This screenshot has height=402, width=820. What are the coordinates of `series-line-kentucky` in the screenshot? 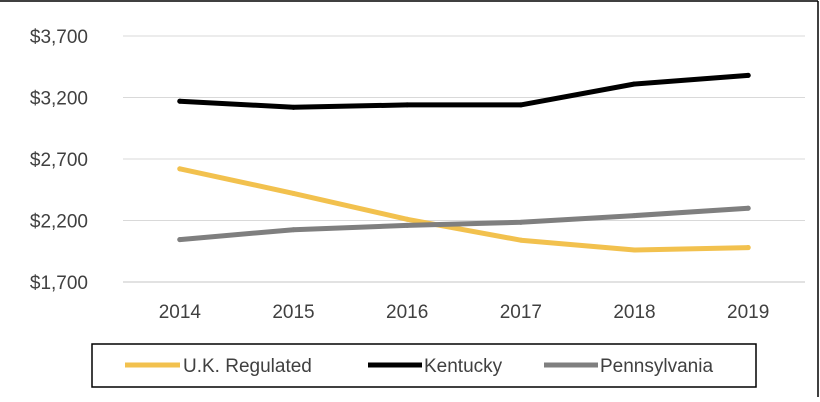 It's located at (464, 91).